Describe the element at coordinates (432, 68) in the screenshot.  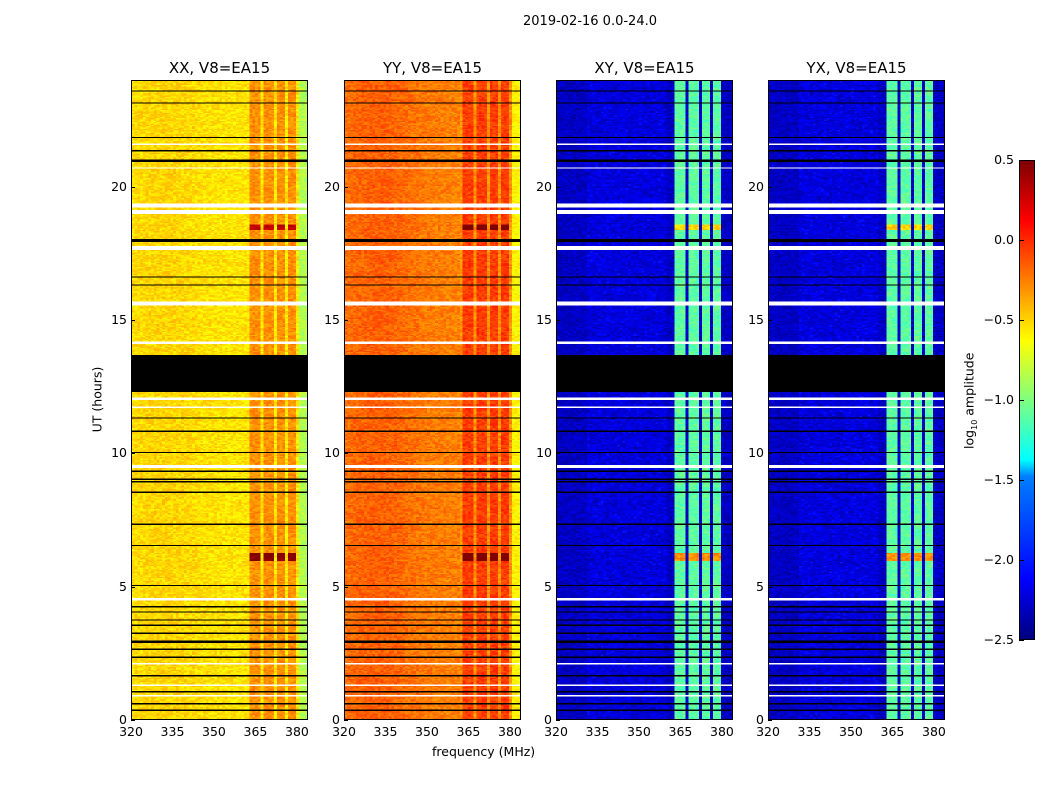
I see `panel-title: YY, V8=EA15` at that location.